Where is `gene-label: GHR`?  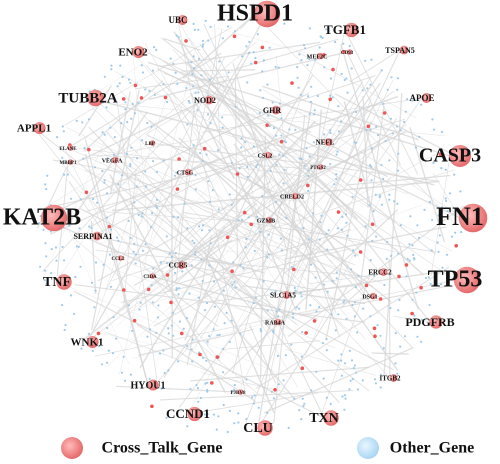
gene-label: GHR is located at coordinates (272, 110).